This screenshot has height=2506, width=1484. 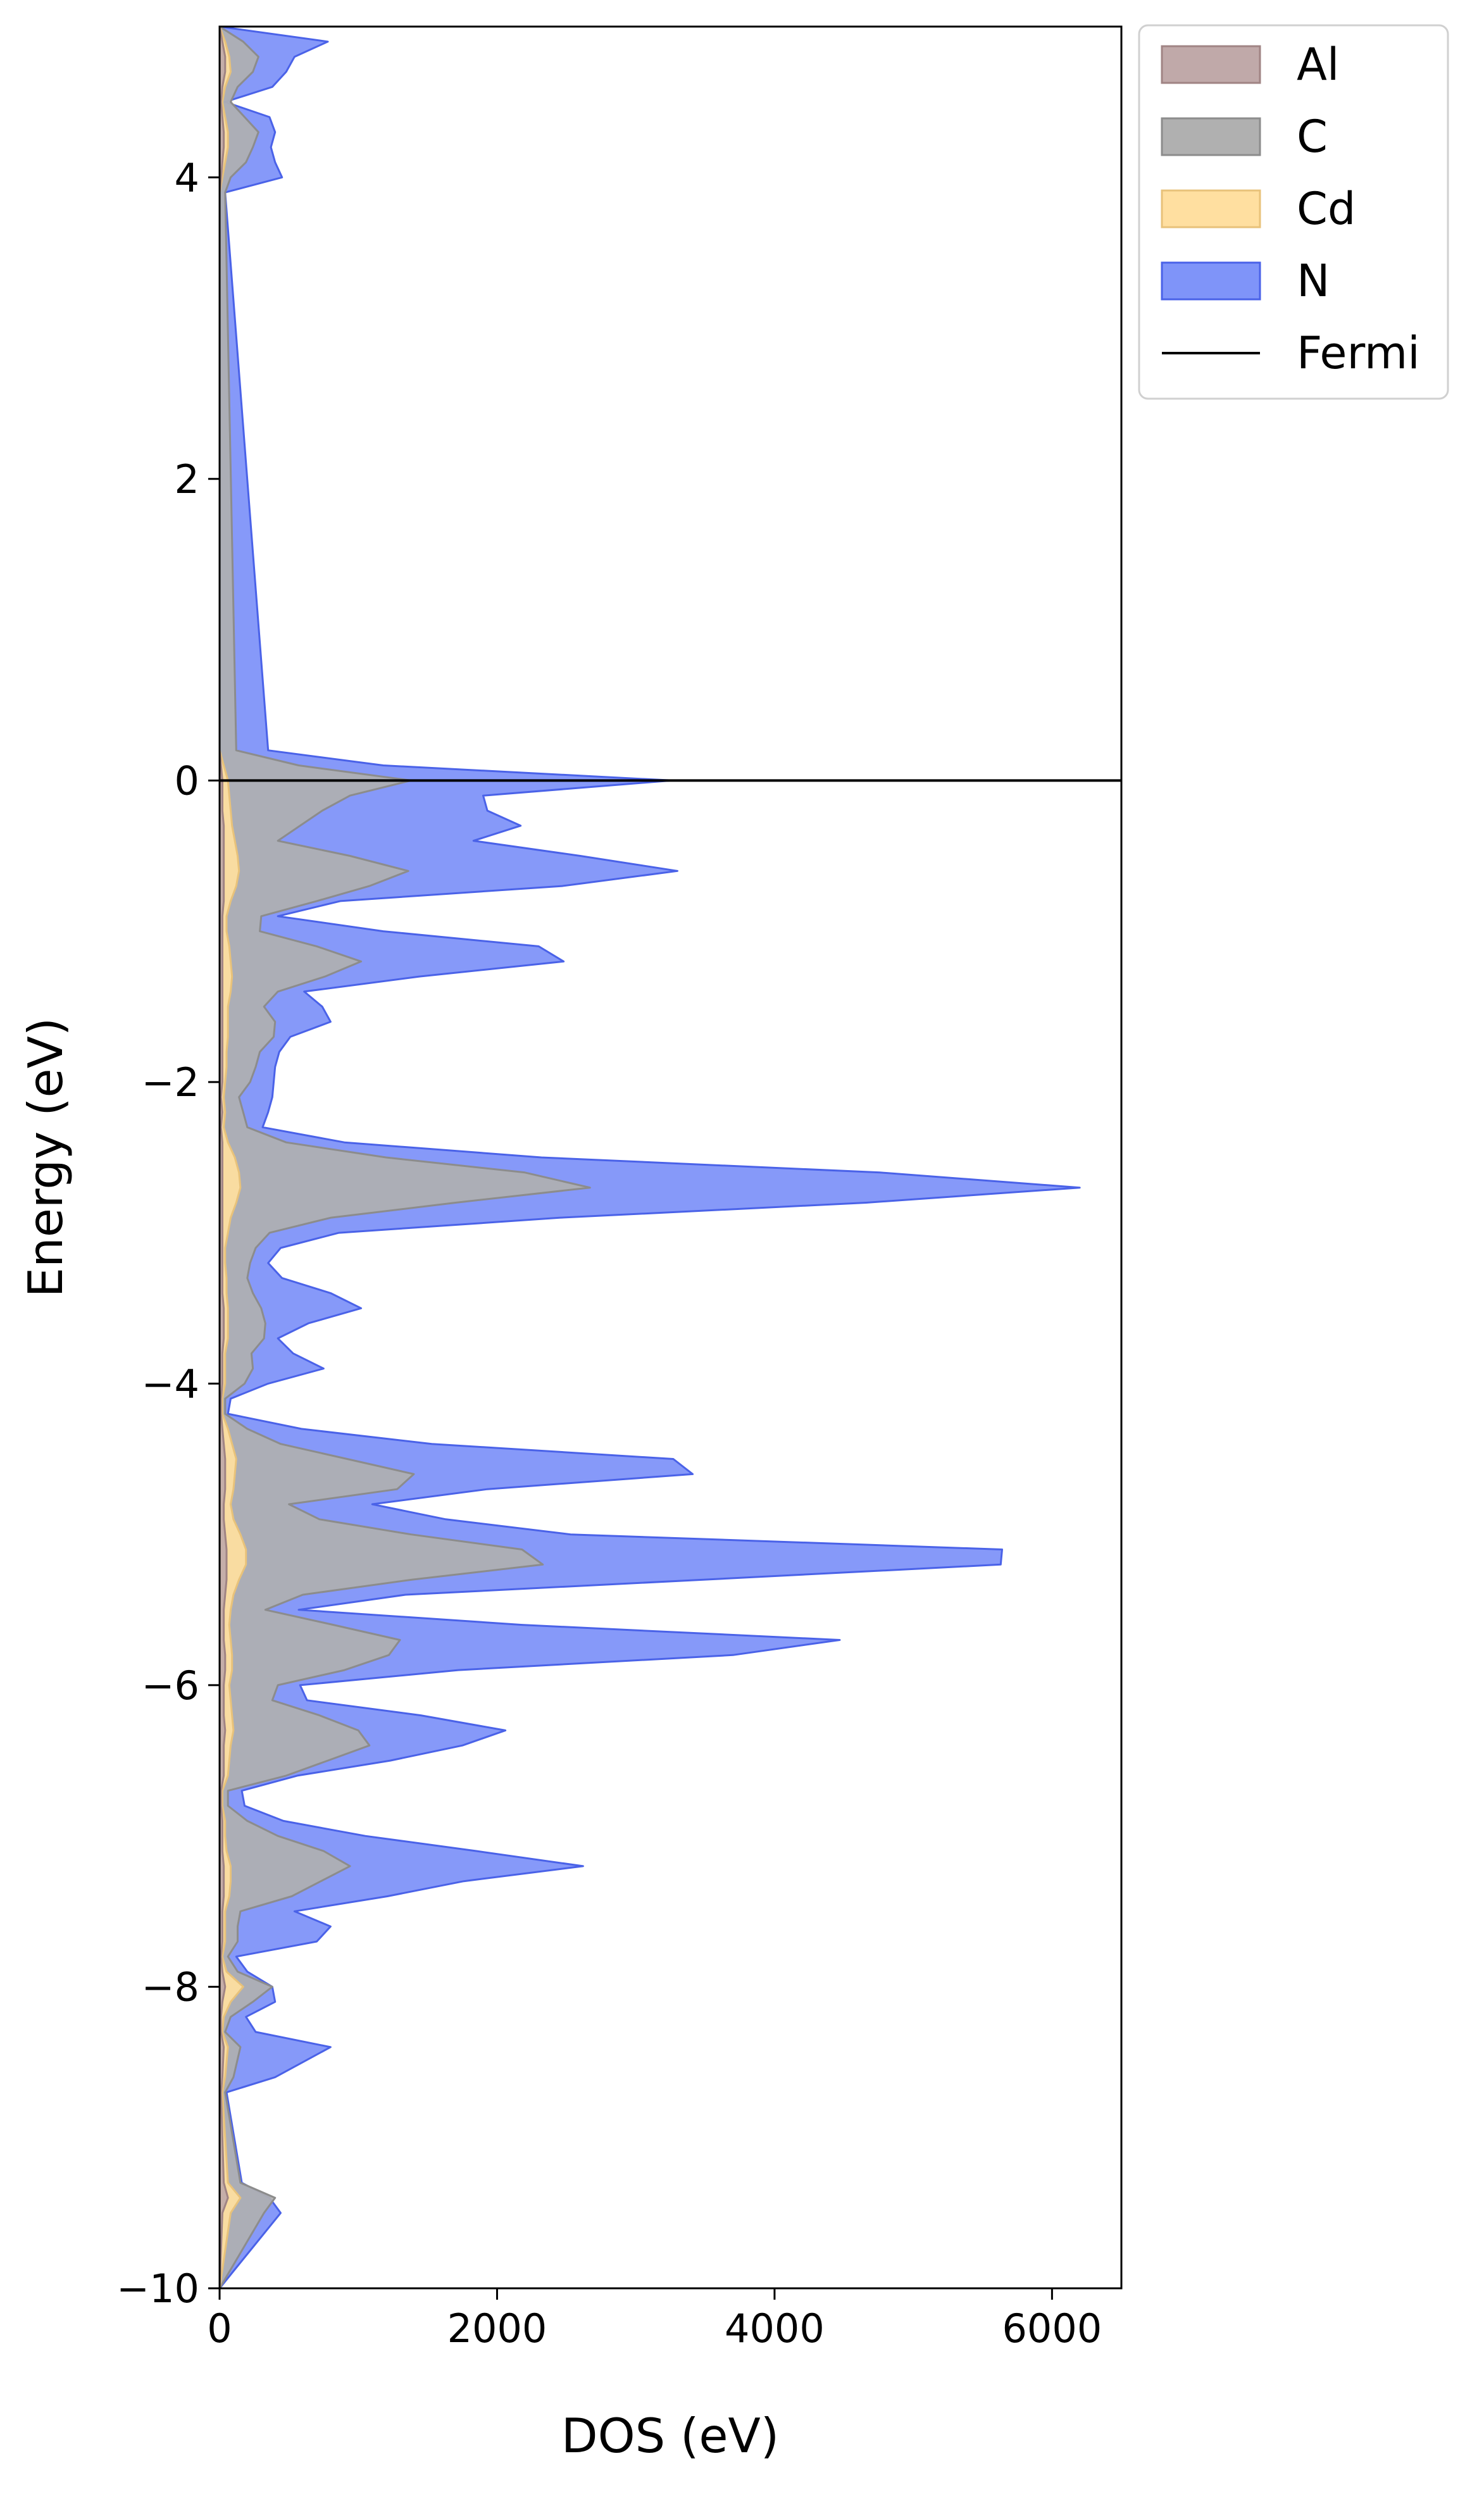 I want to click on legend-label-cd: Cd, so click(x=1326, y=209).